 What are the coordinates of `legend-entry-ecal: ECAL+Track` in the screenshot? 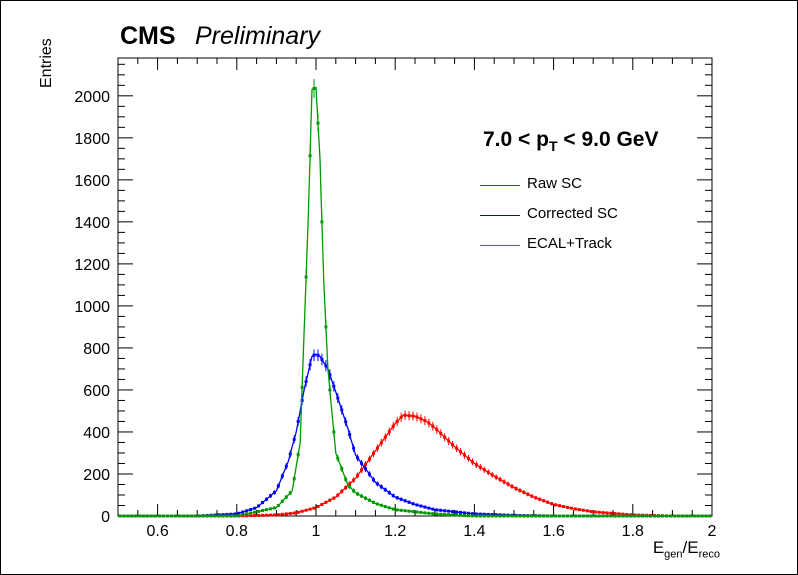 It's located at (590, 247).